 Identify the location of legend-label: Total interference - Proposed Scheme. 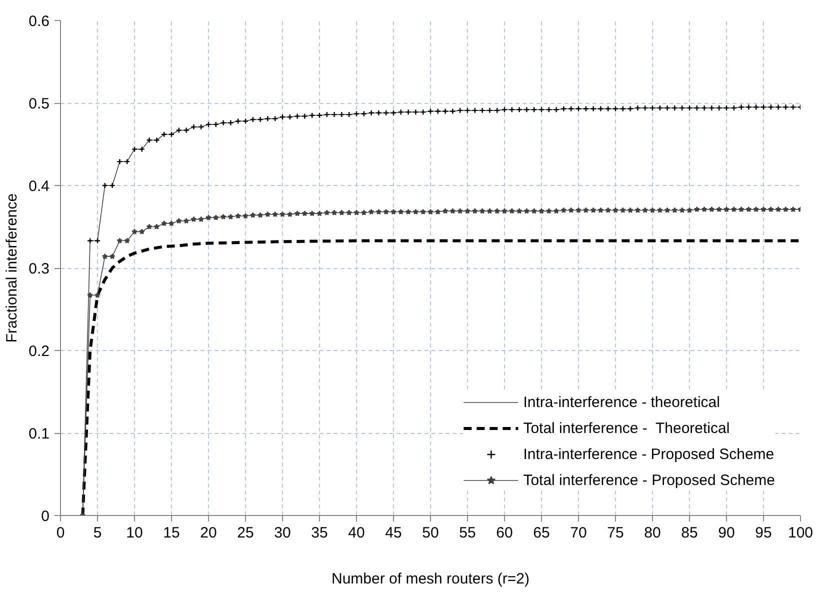
(649, 480).